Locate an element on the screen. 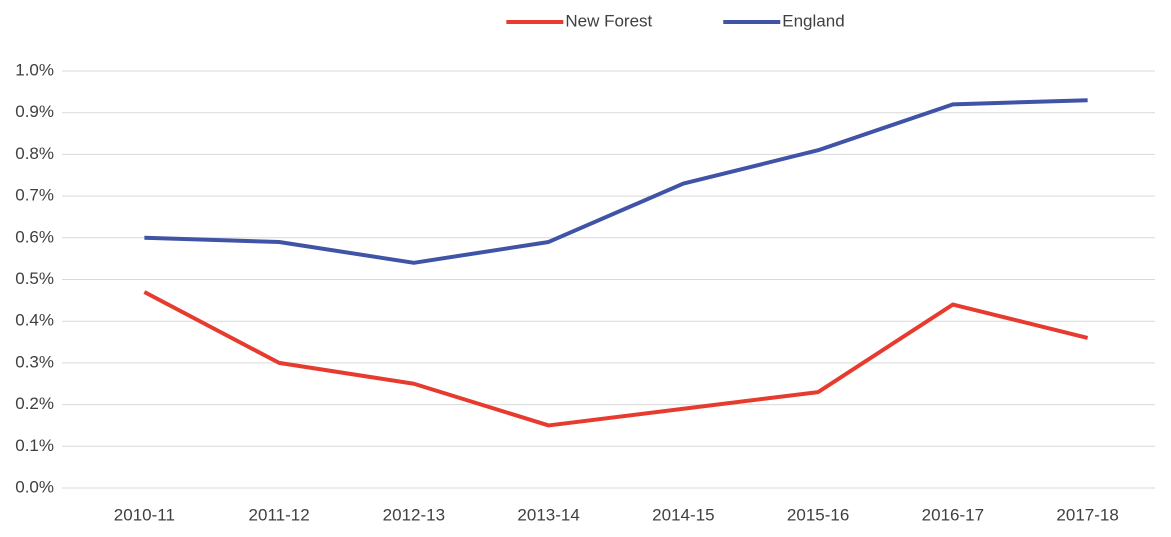 Image resolution: width=1171 pixels, height=537 pixels. y-tick-label: 0.5% is located at coordinates (34, 278).